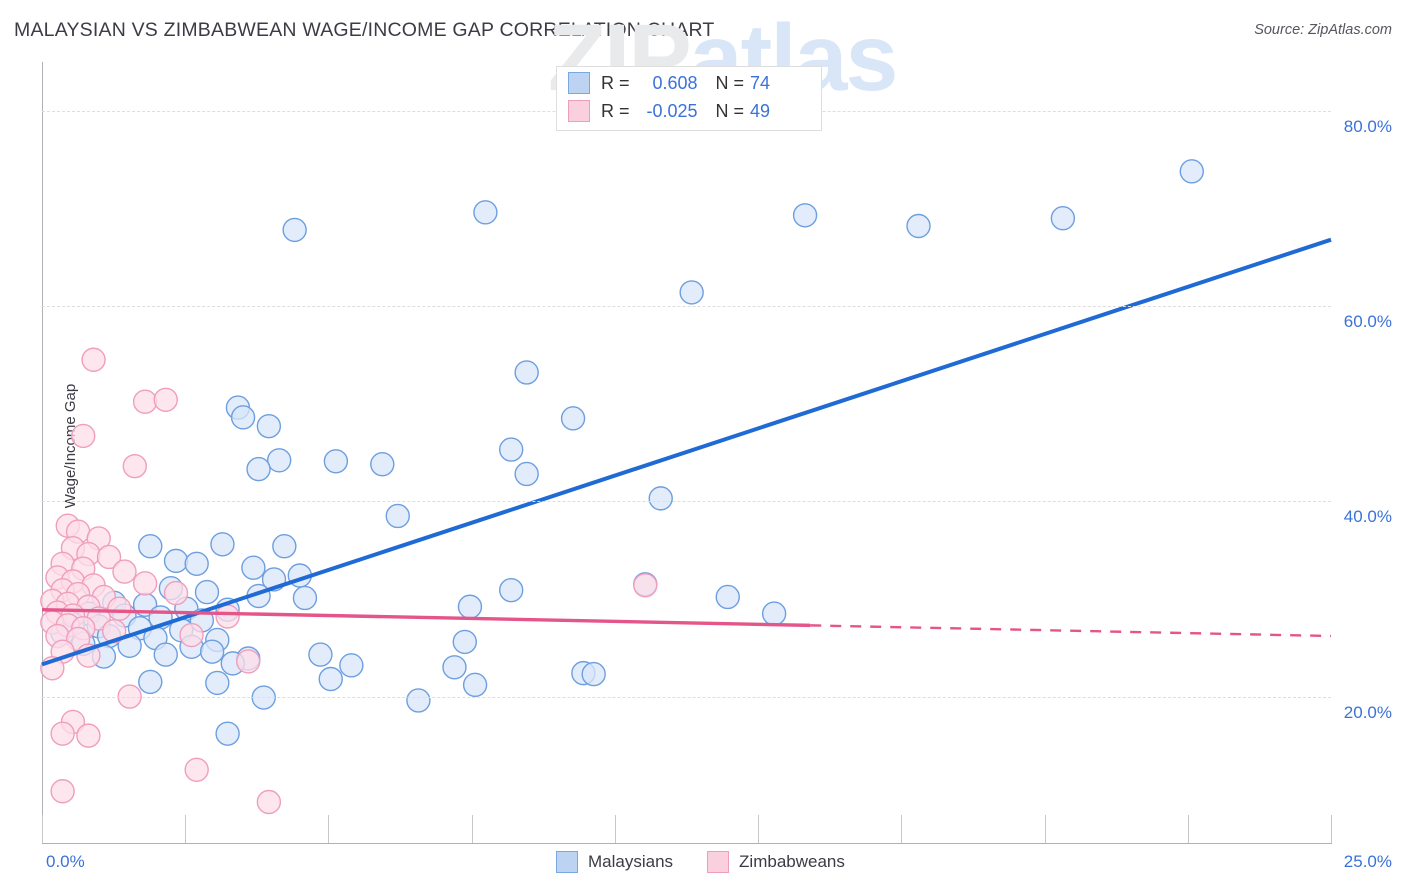 Image resolution: width=1406 pixels, height=892 pixels. What do you see at coordinates (567, 862) in the screenshot?
I see `legend-swatch-malaysians` at bounding box center [567, 862].